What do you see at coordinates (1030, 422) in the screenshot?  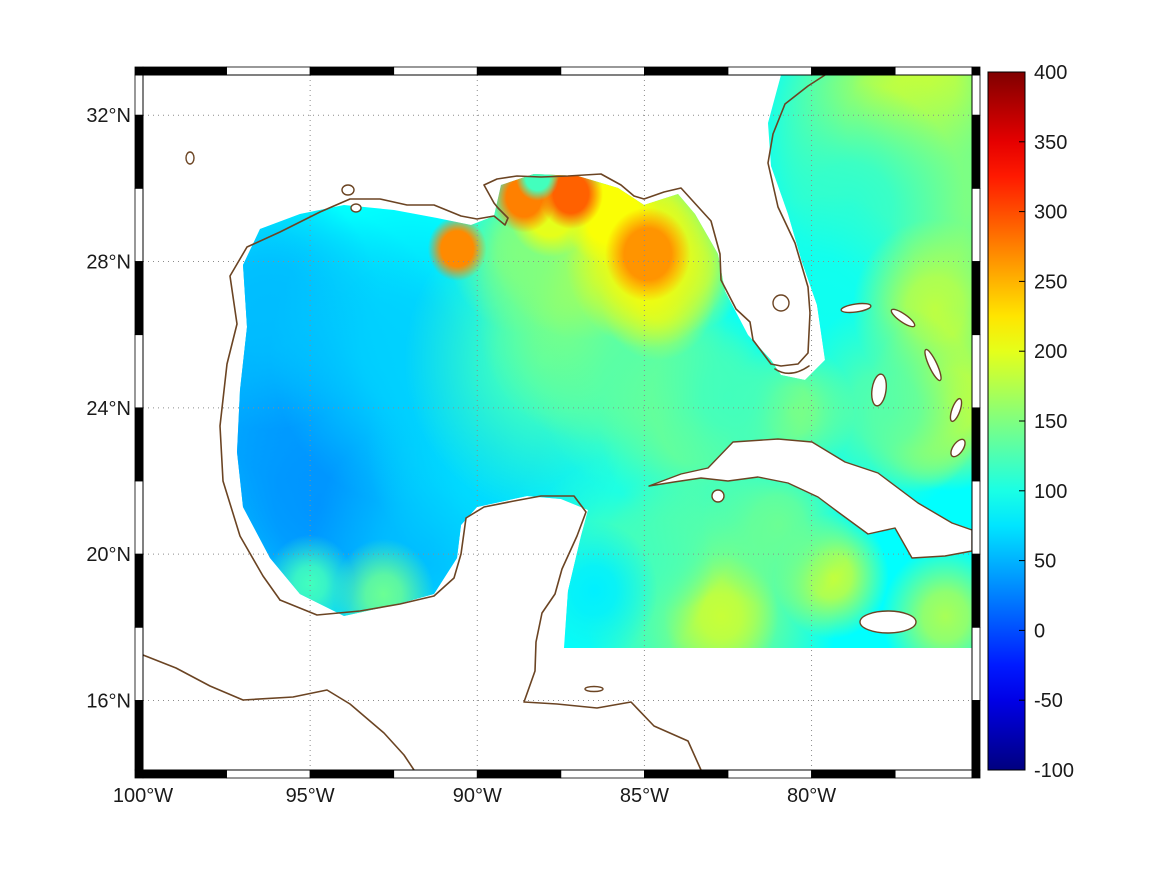 I see `colorbar: 400 350 300 250 200 150 100 50 0 -50 -100` at bounding box center [1030, 422].